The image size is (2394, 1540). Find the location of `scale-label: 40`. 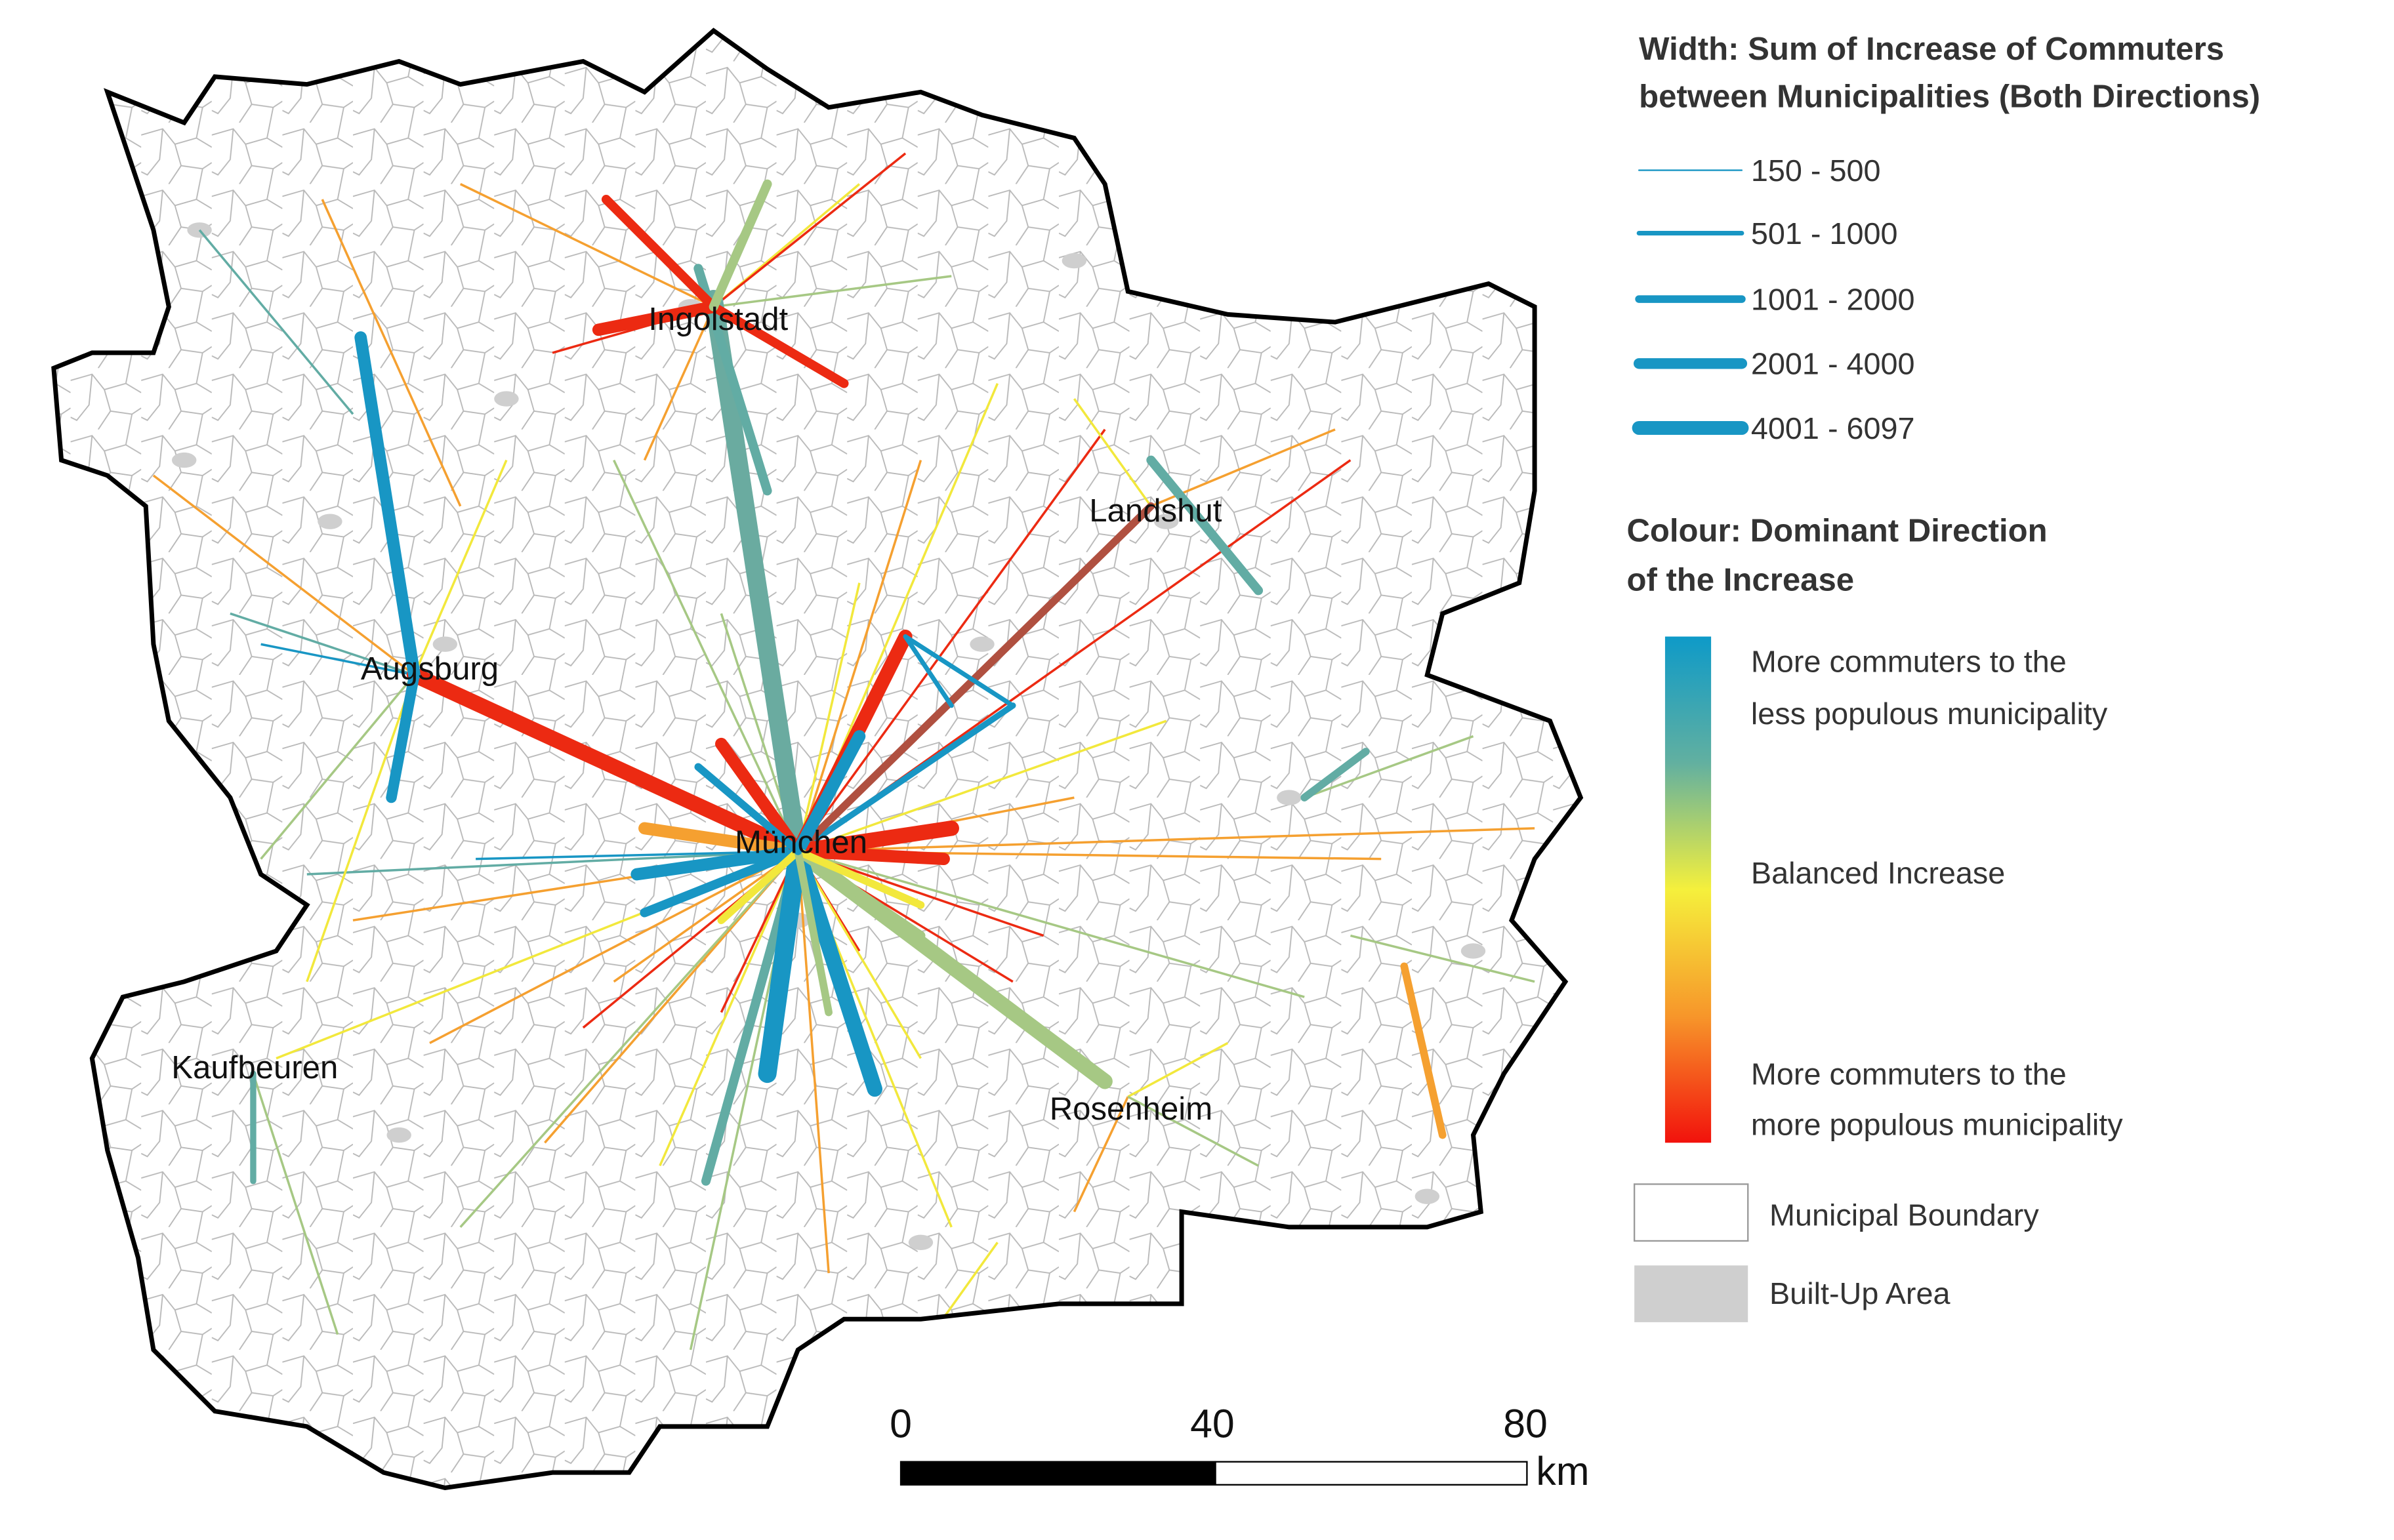

scale-label: 40 is located at coordinates (1212, 1423).